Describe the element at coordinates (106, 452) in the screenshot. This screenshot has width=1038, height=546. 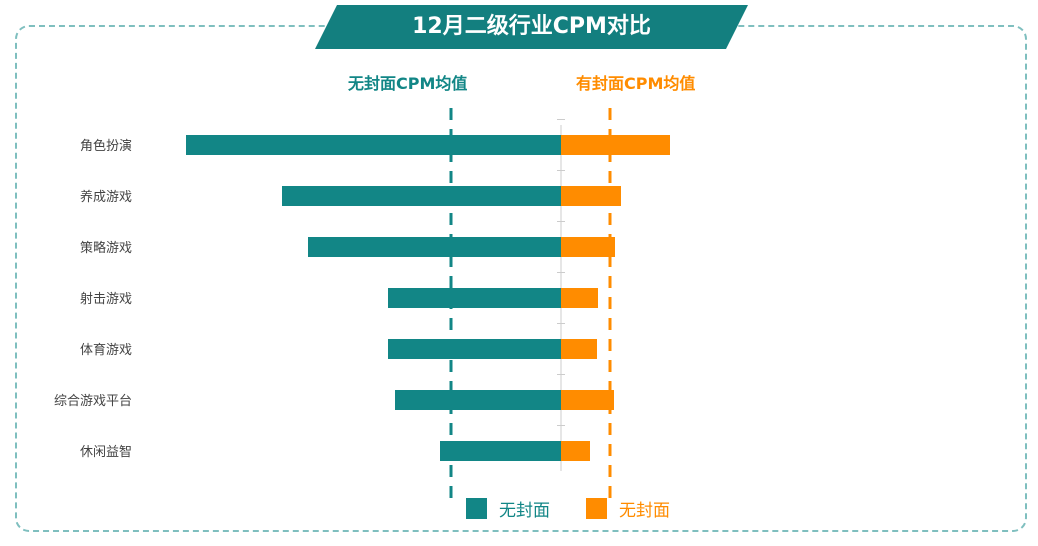
I see `category-label: 休闲益智` at that location.